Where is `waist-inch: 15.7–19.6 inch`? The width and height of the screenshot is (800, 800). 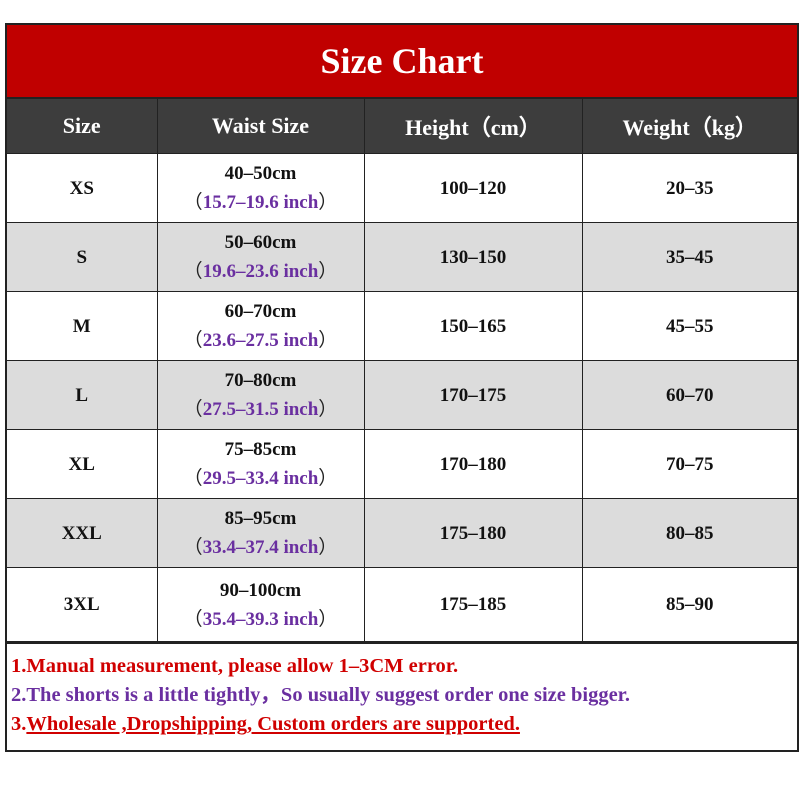 waist-inch: 15.7–19.6 inch is located at coordinates (260, 202).